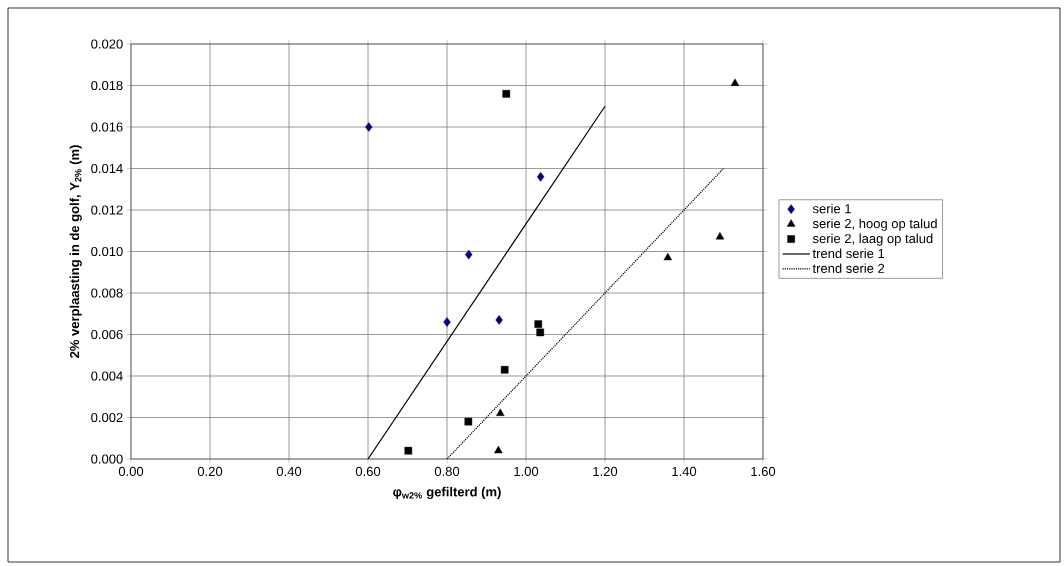  I want to click on x-tick-label: 1.40, so click(684, 471).